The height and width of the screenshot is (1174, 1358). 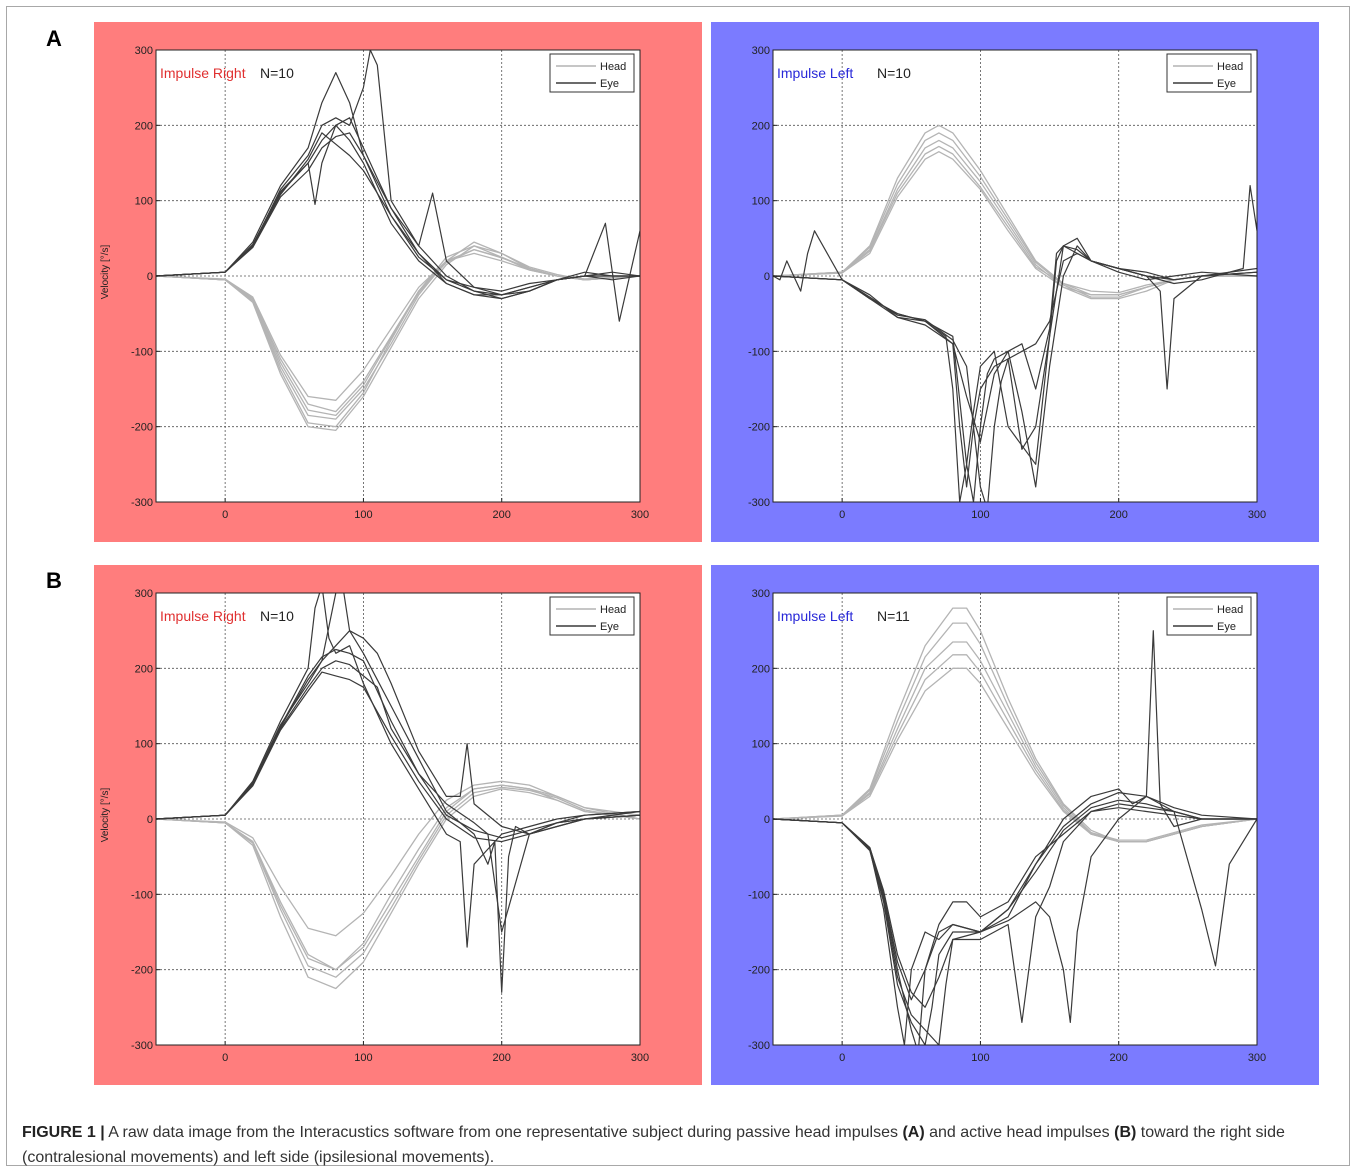 What do you see at coordinates (502, 515) in the screenshot?
I see `x-tick-label-a-right: 200` at bounding box center [502, 515].